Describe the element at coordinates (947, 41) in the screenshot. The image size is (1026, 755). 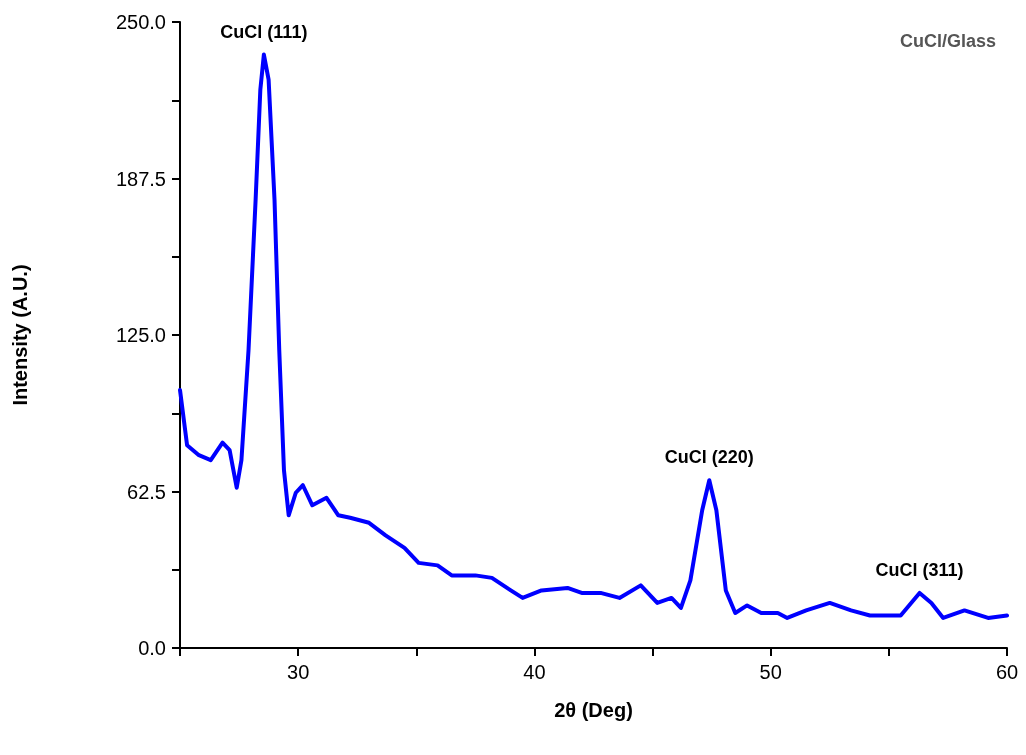
I see `annotation: CuCl/Glass` at that location.